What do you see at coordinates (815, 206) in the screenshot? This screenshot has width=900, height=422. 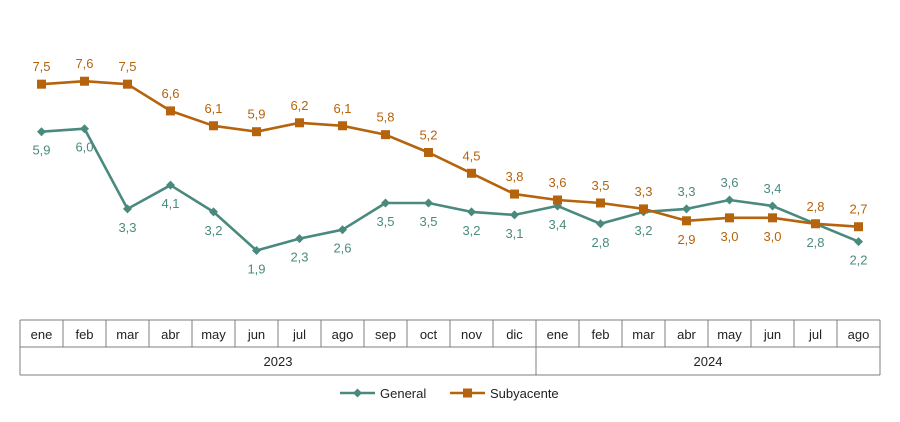 I see `data-label-subyacente: 2,8` at bounding box center [815, 206].